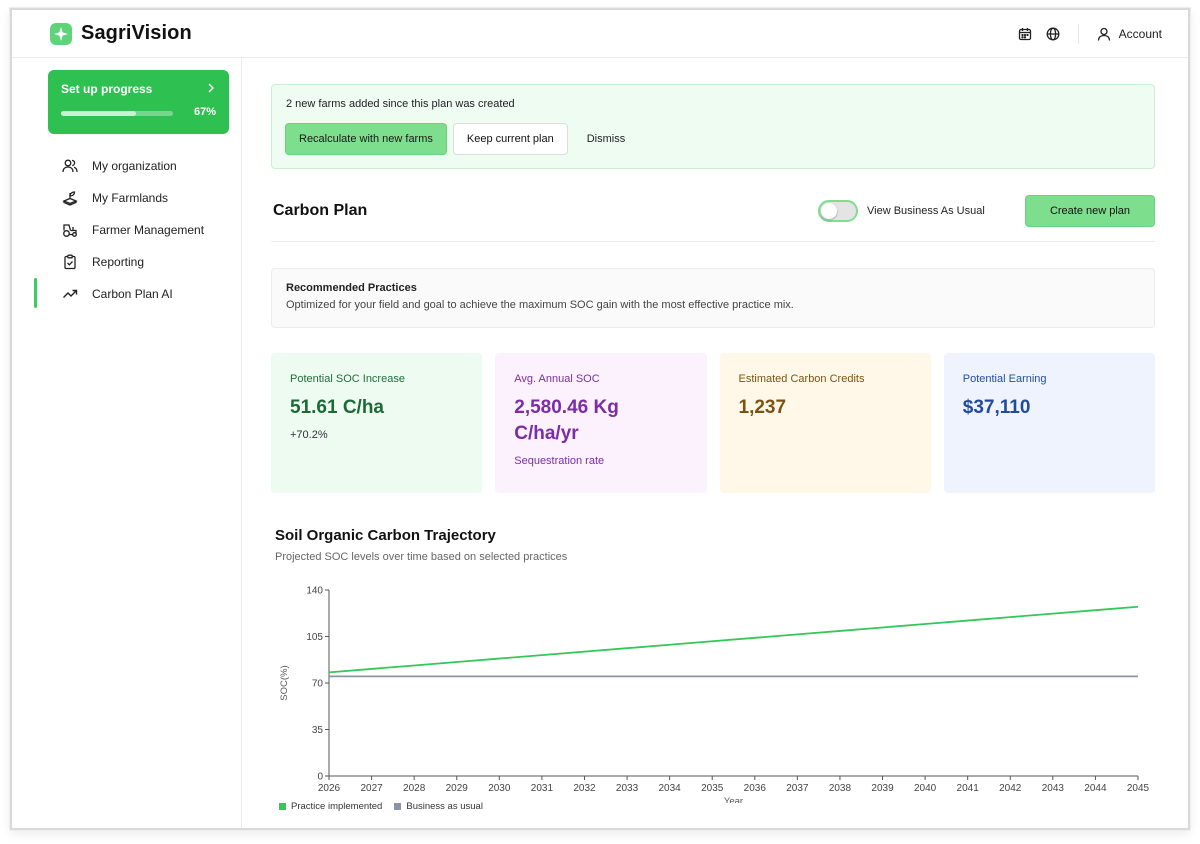  I want to click on sidebar-item-label: My organization, so click(134, 166).